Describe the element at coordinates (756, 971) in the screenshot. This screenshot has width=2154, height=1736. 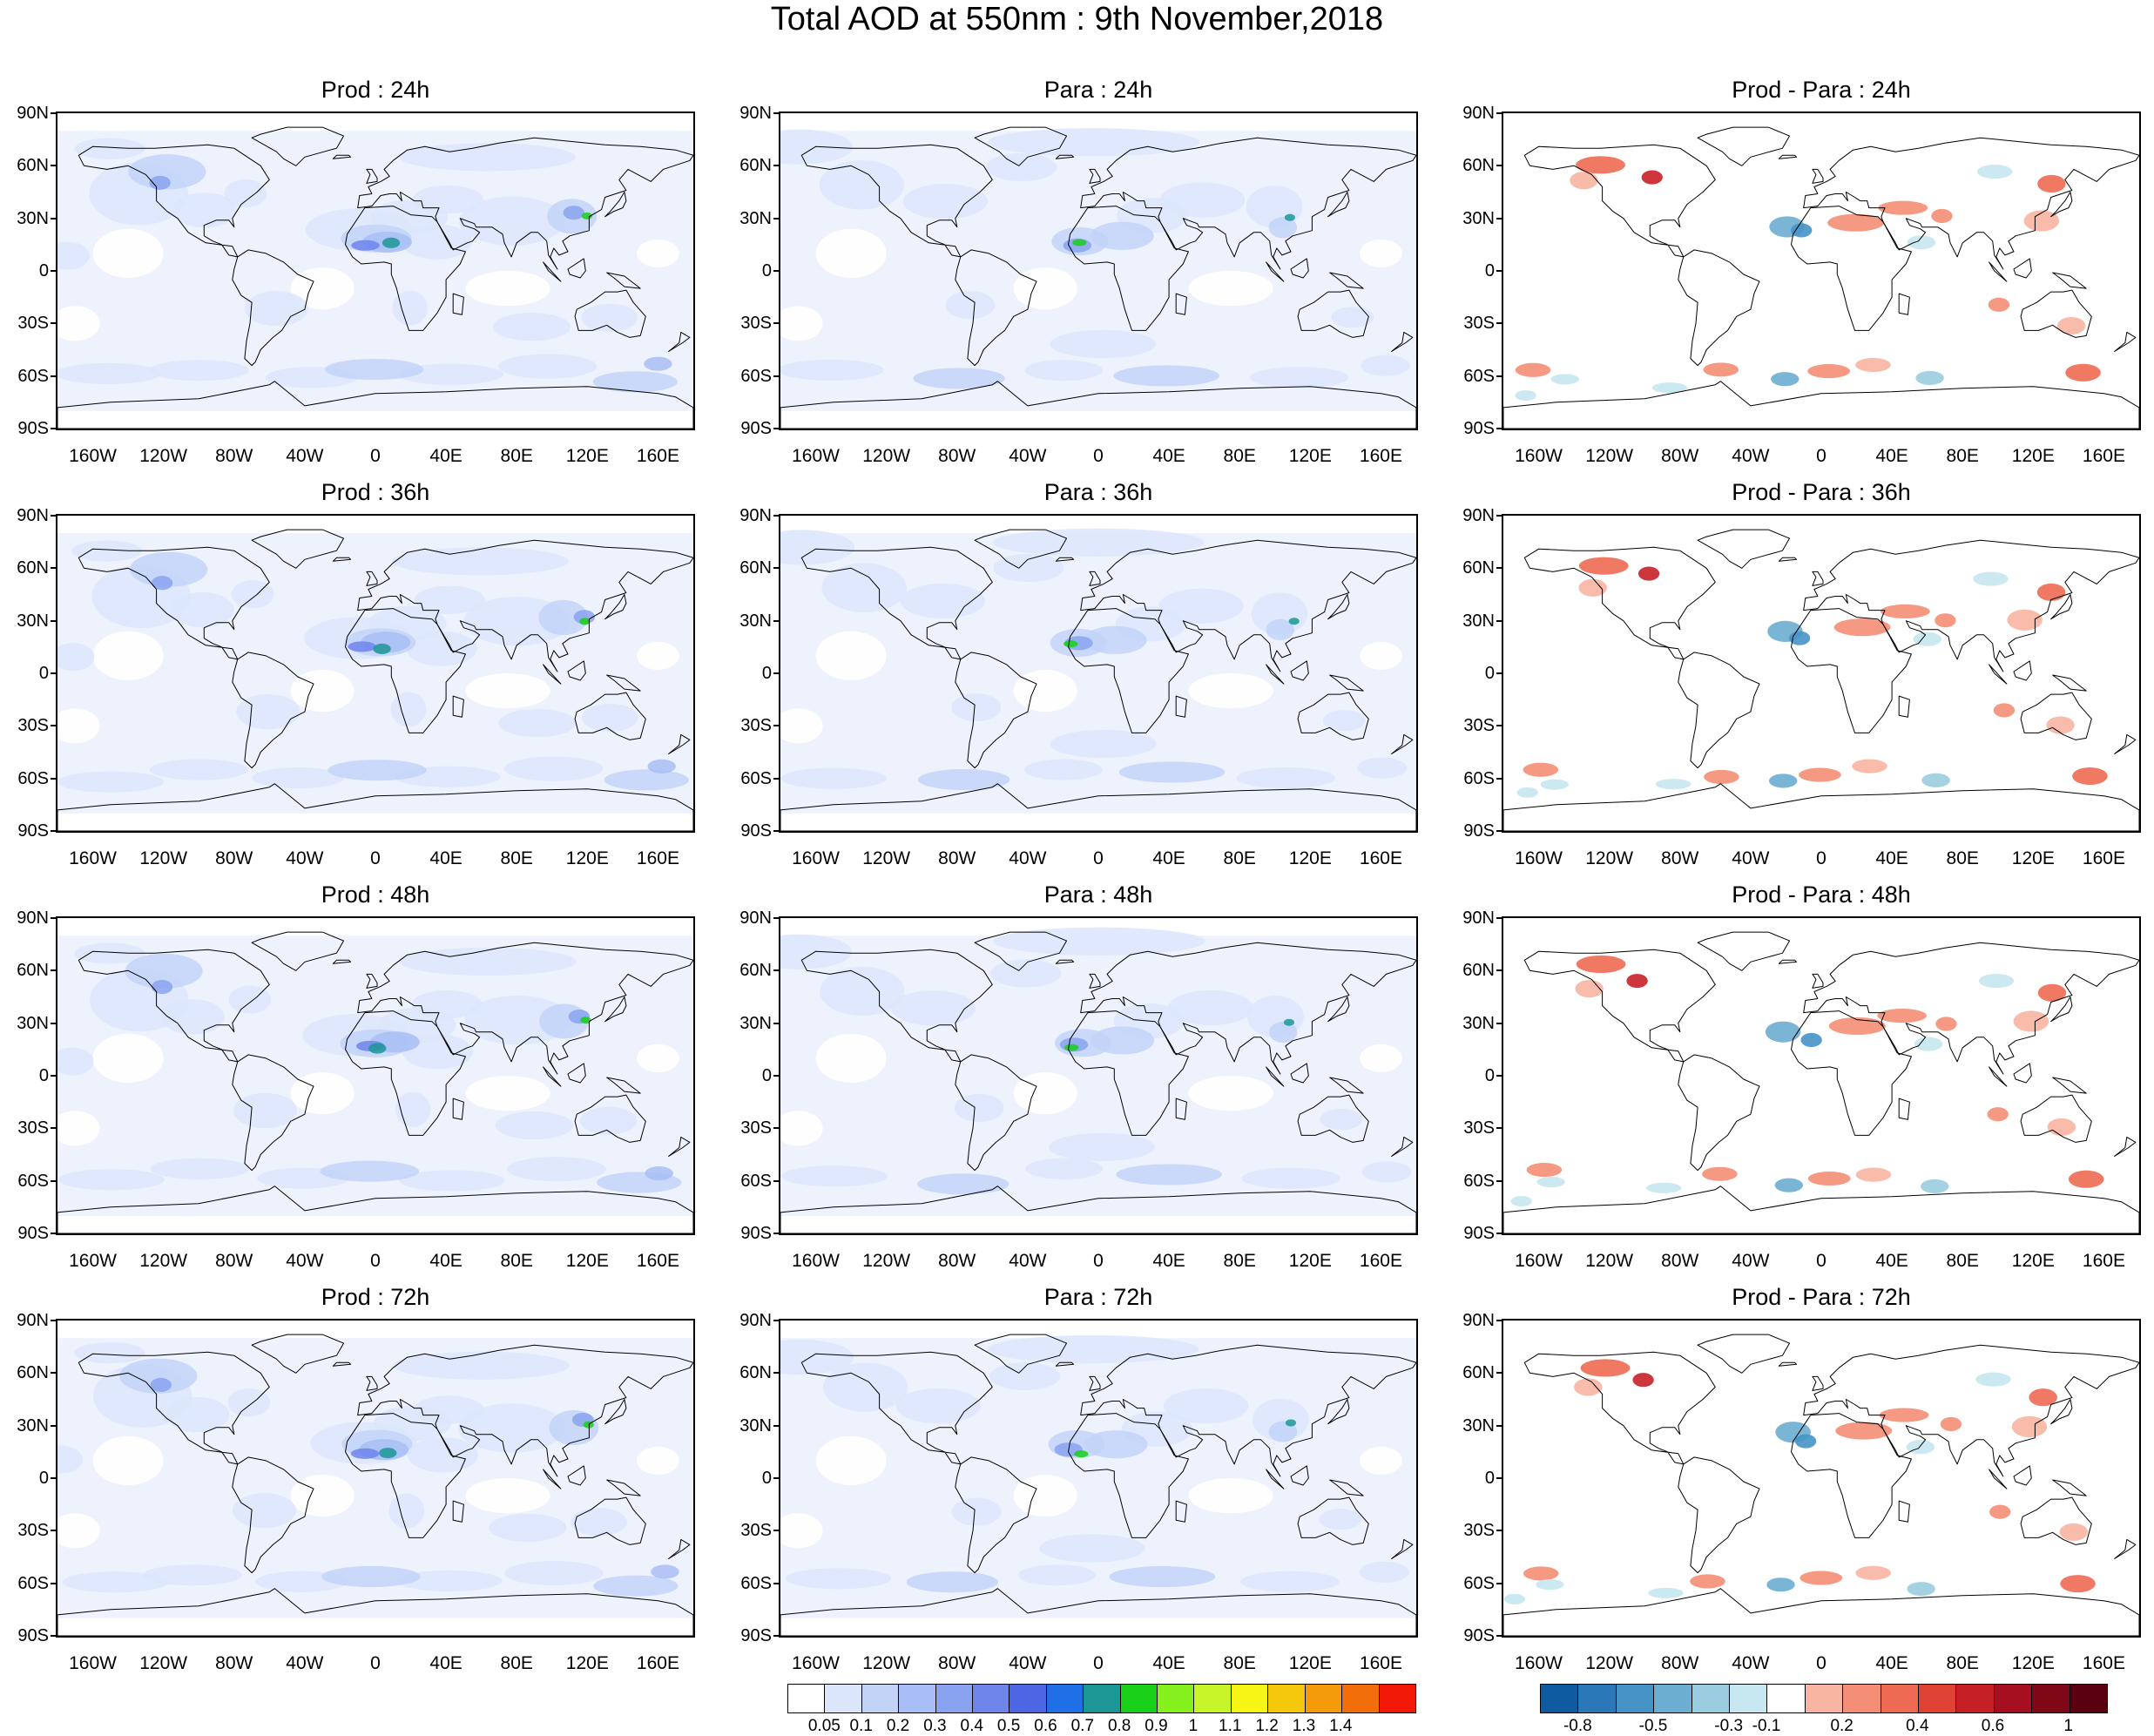
I see `latitude-label: 60N` at that location.